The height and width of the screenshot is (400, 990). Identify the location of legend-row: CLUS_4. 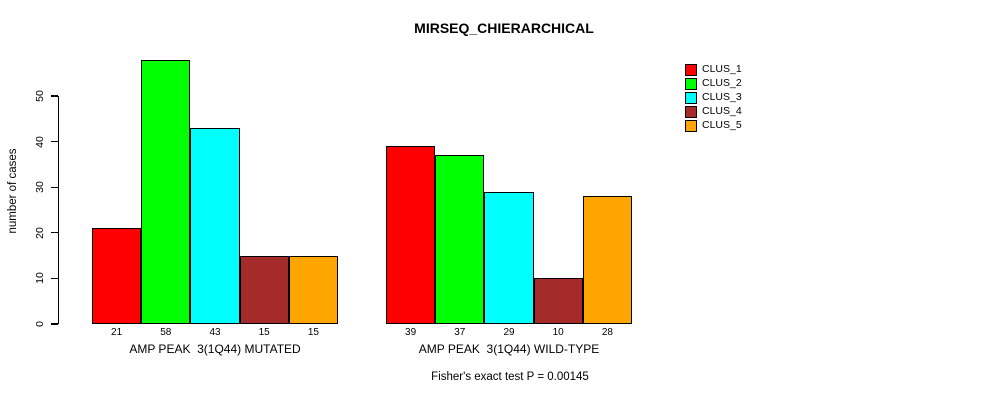
(713, 111).